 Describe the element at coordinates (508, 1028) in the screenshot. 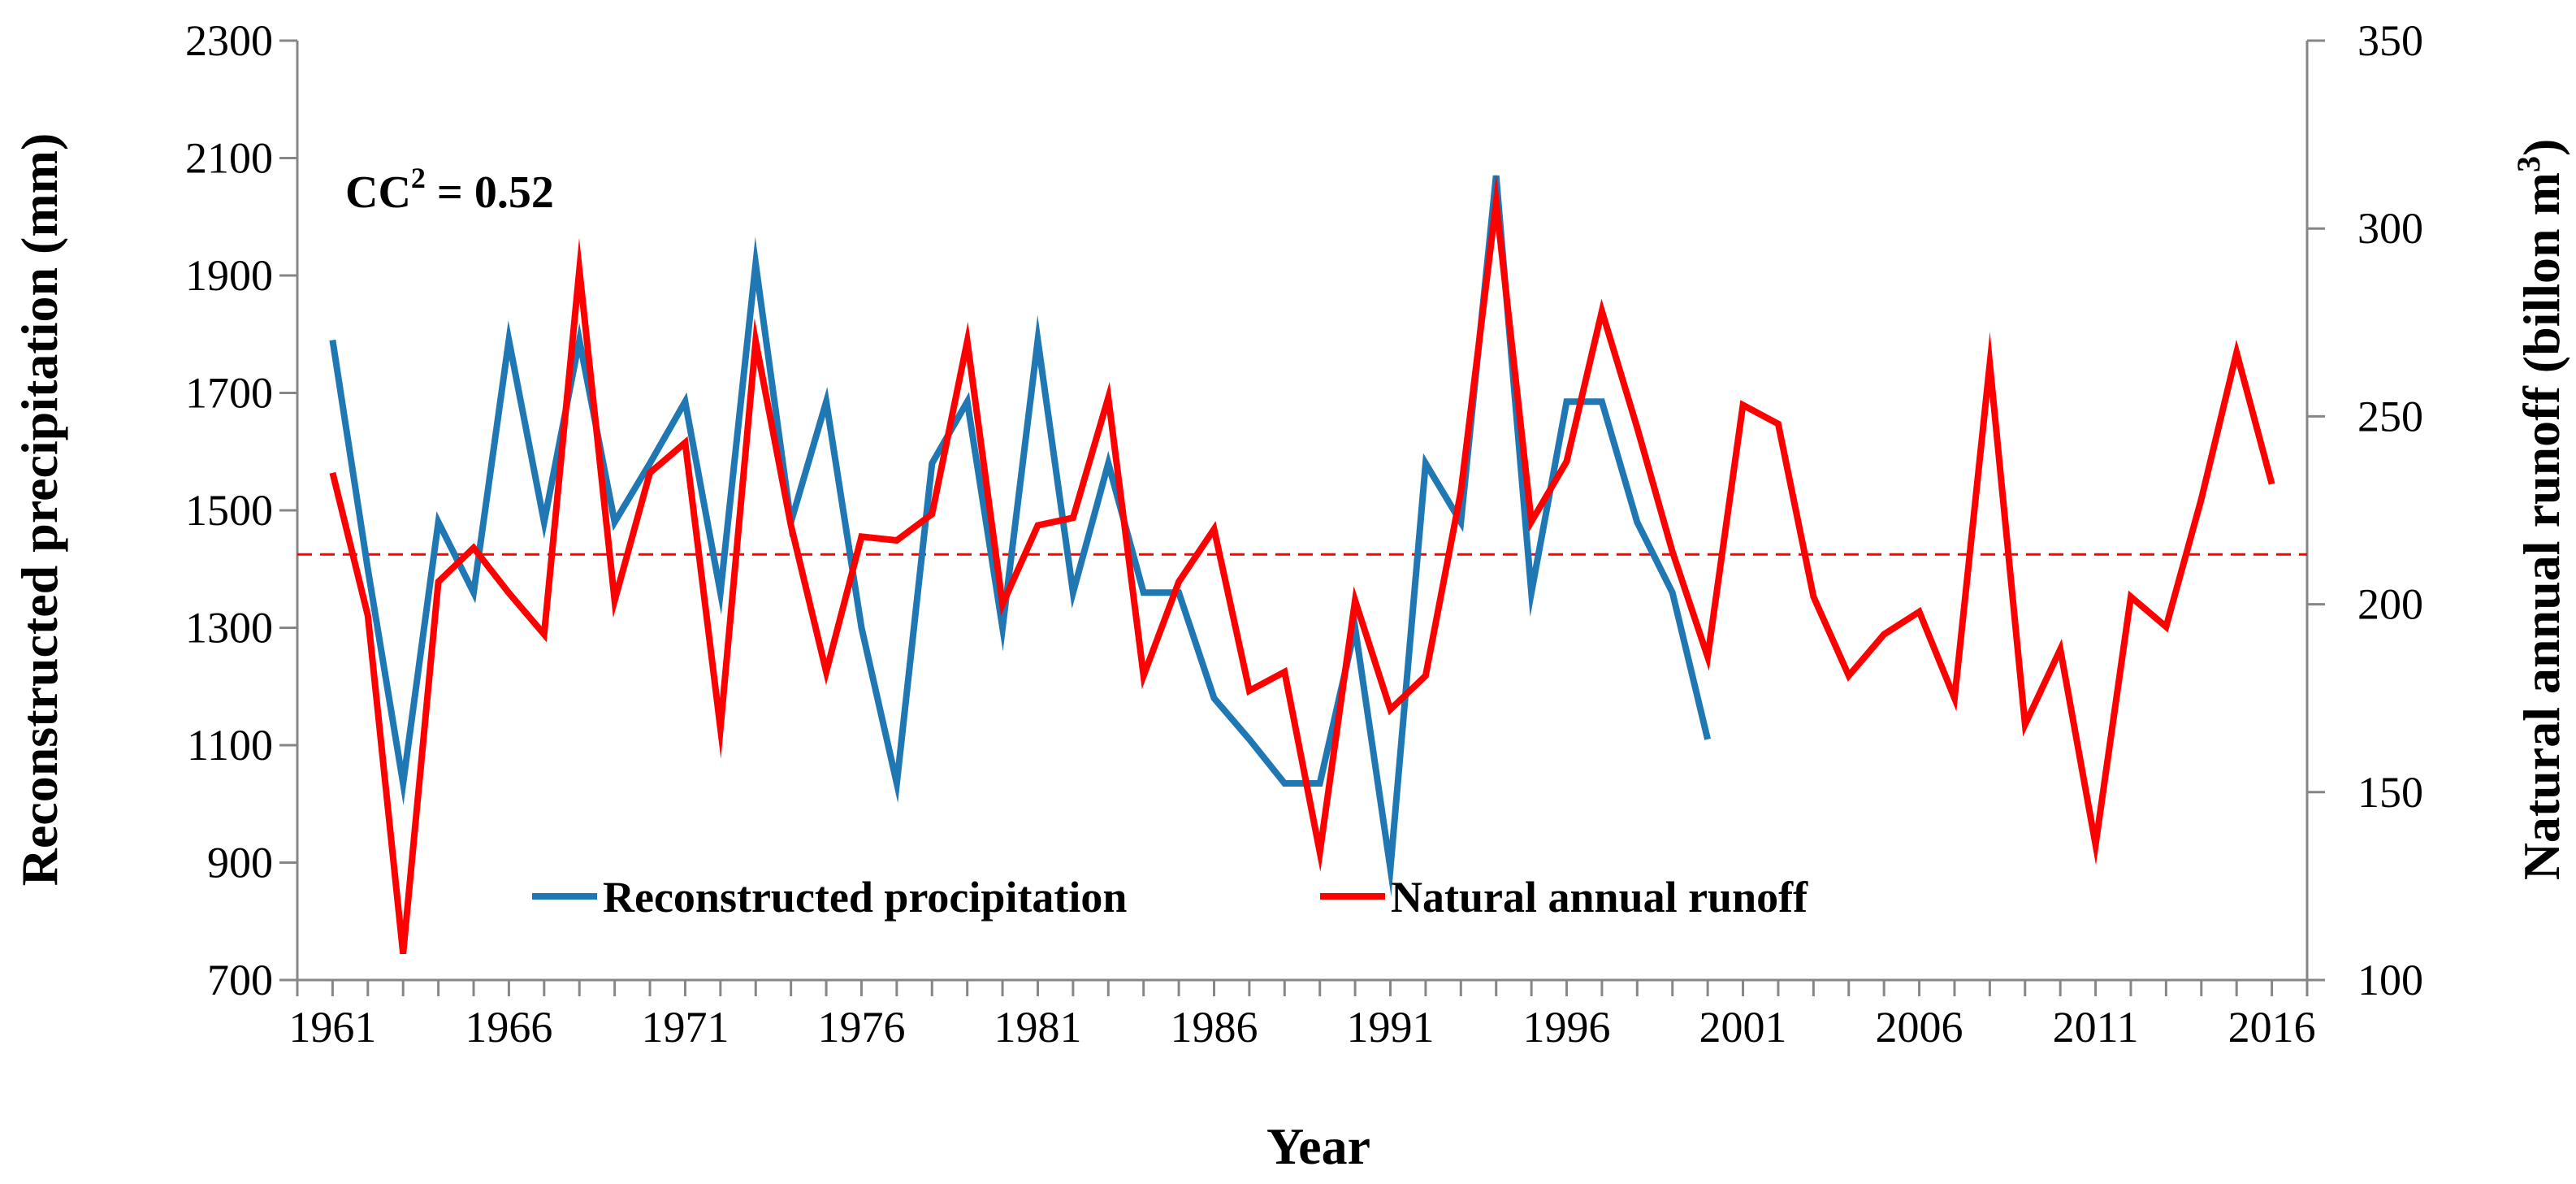

I see `x-tick-label: 1966` at that location.